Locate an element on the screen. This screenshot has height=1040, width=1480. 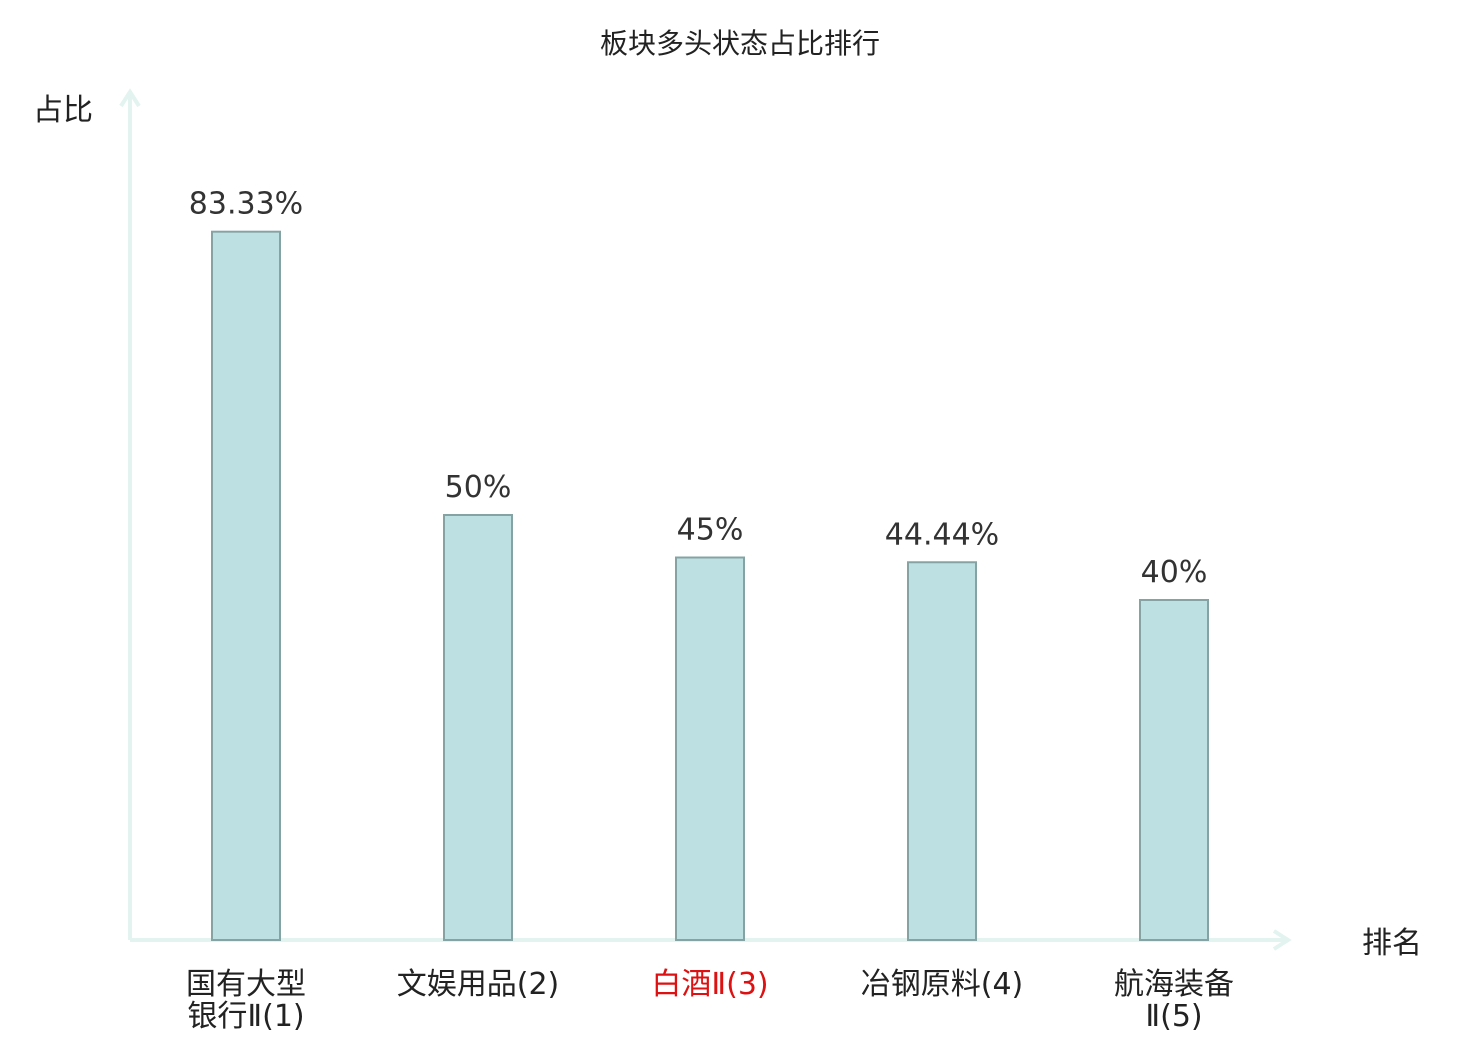
category-label: 国有大型 is located at coordinates (246, 984).